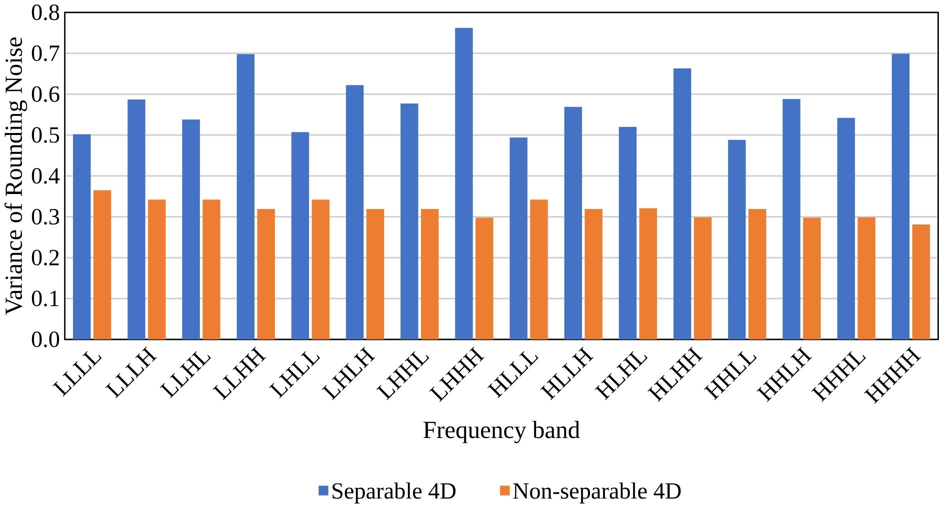 The image size is (939, 506). What do you see at coordinates (46, 216) in the screenshot?
I see `y-tick-label: 0.3` at bounding box center [46, 216].